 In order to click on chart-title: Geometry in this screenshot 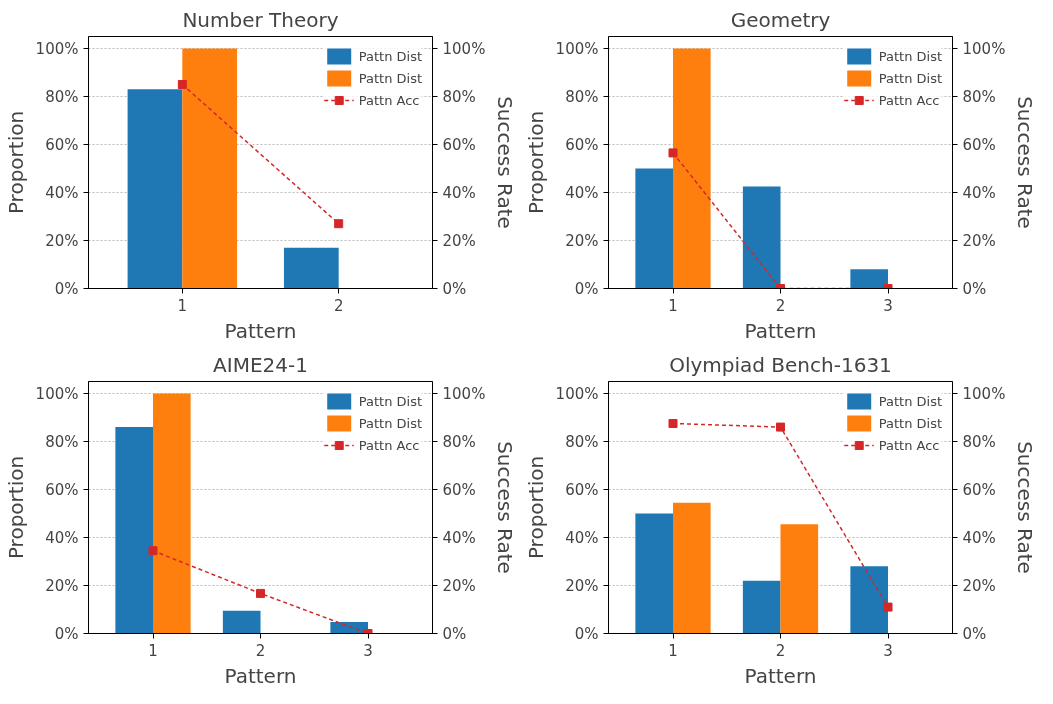, I will do `click(780, 19)`.